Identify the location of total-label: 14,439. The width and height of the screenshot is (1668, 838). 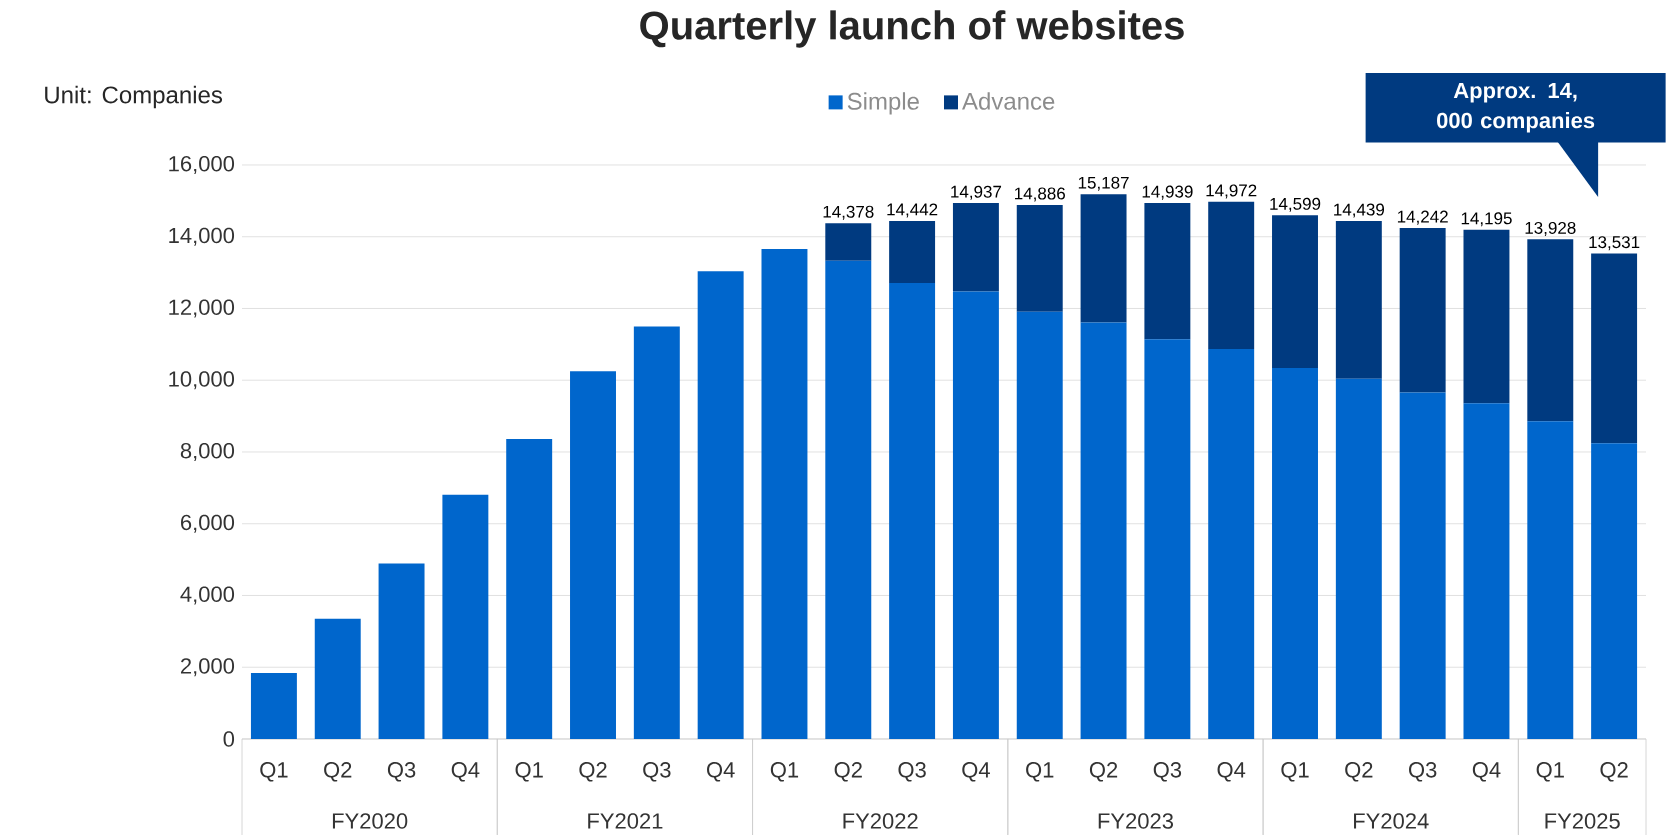
(1359, 210).